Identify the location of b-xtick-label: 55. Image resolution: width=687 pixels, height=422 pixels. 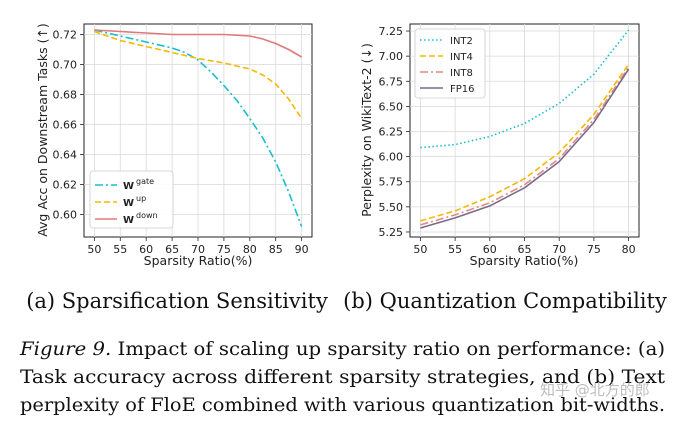
(455, 249).